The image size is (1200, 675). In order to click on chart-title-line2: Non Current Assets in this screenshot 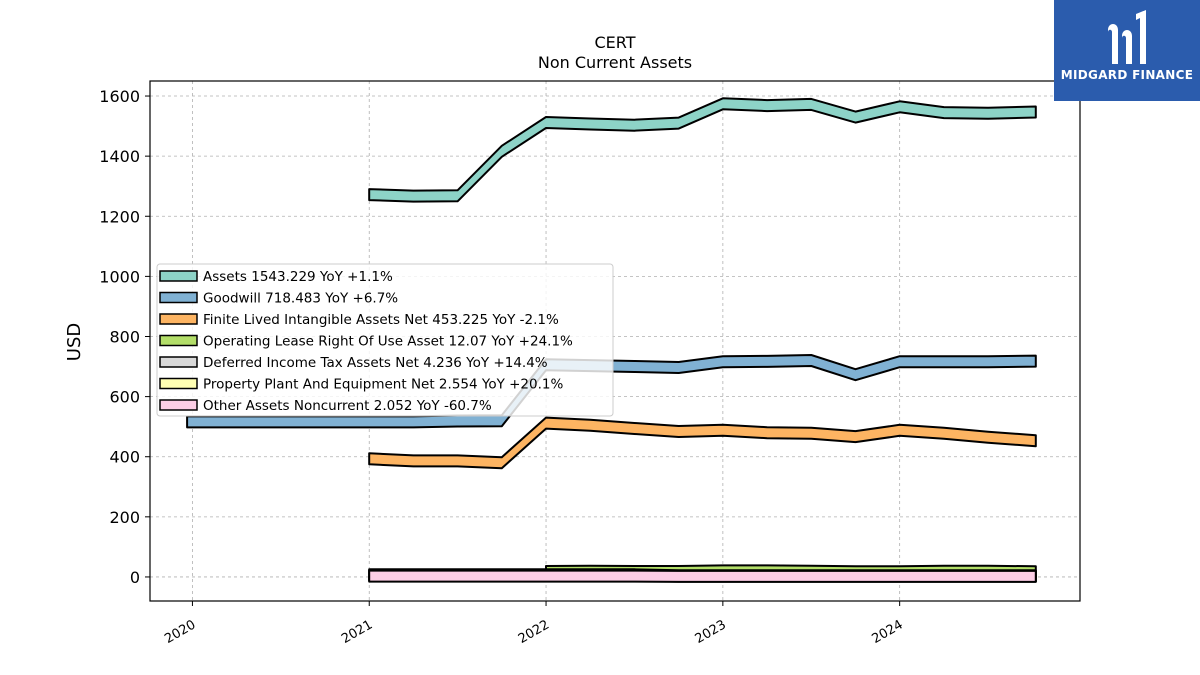, I will do `click(615, 62)`.